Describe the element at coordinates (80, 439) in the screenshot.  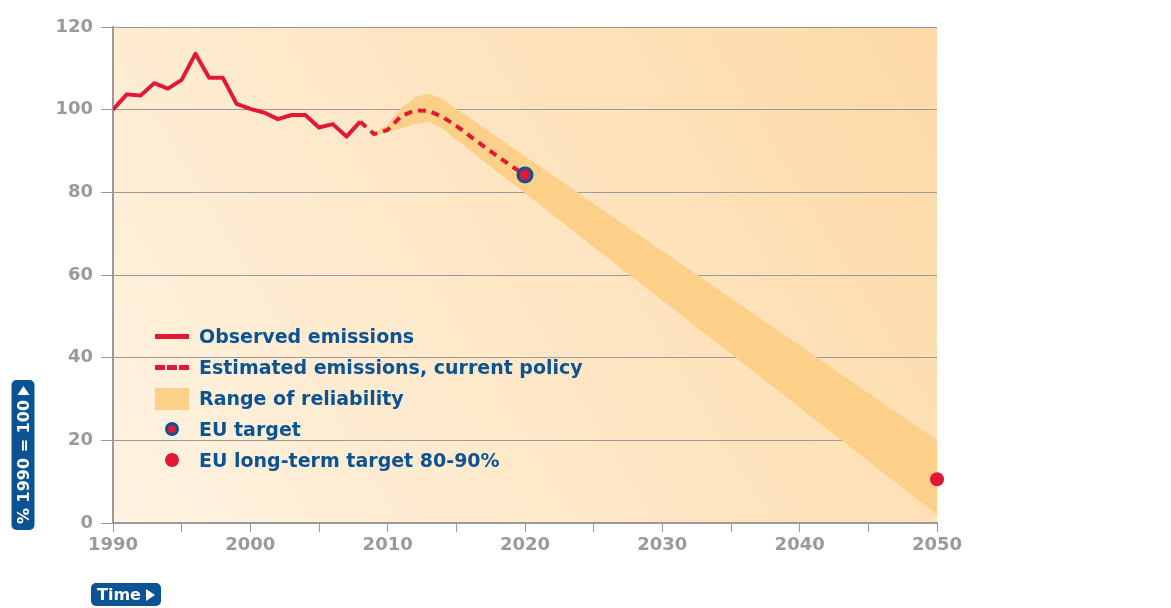
I see `y-tick-label: 20` at that location.